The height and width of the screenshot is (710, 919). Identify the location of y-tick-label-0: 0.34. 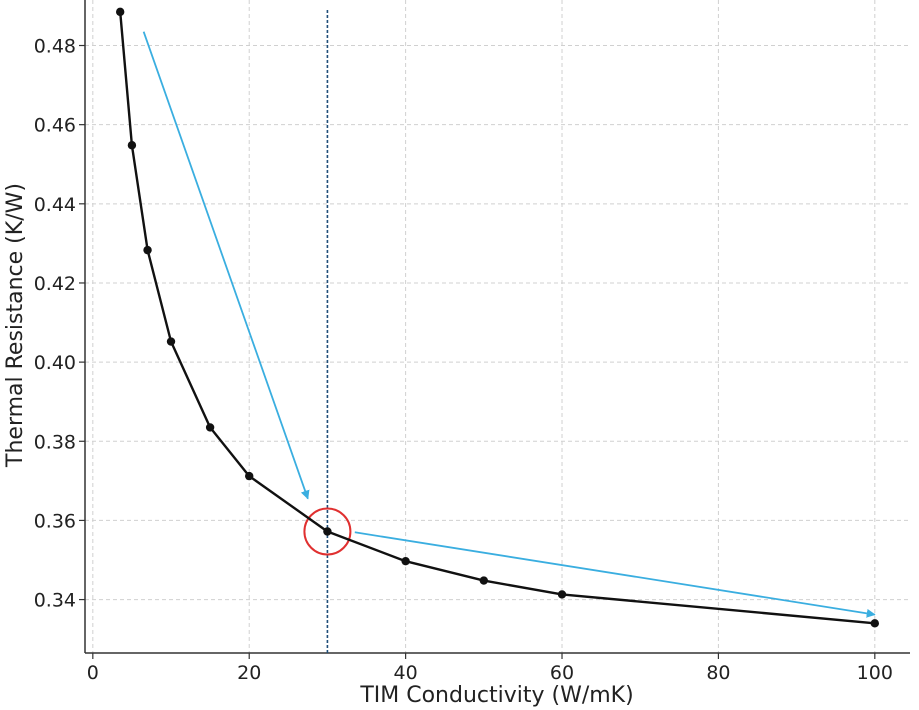
(55, 601).